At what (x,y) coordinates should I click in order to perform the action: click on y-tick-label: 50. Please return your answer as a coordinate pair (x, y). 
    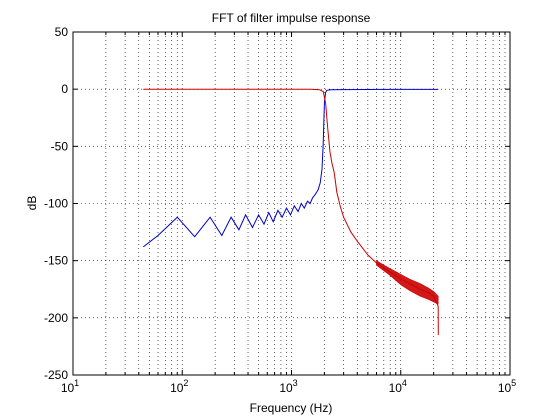
    Looking at the image, I should click on (62, 32).